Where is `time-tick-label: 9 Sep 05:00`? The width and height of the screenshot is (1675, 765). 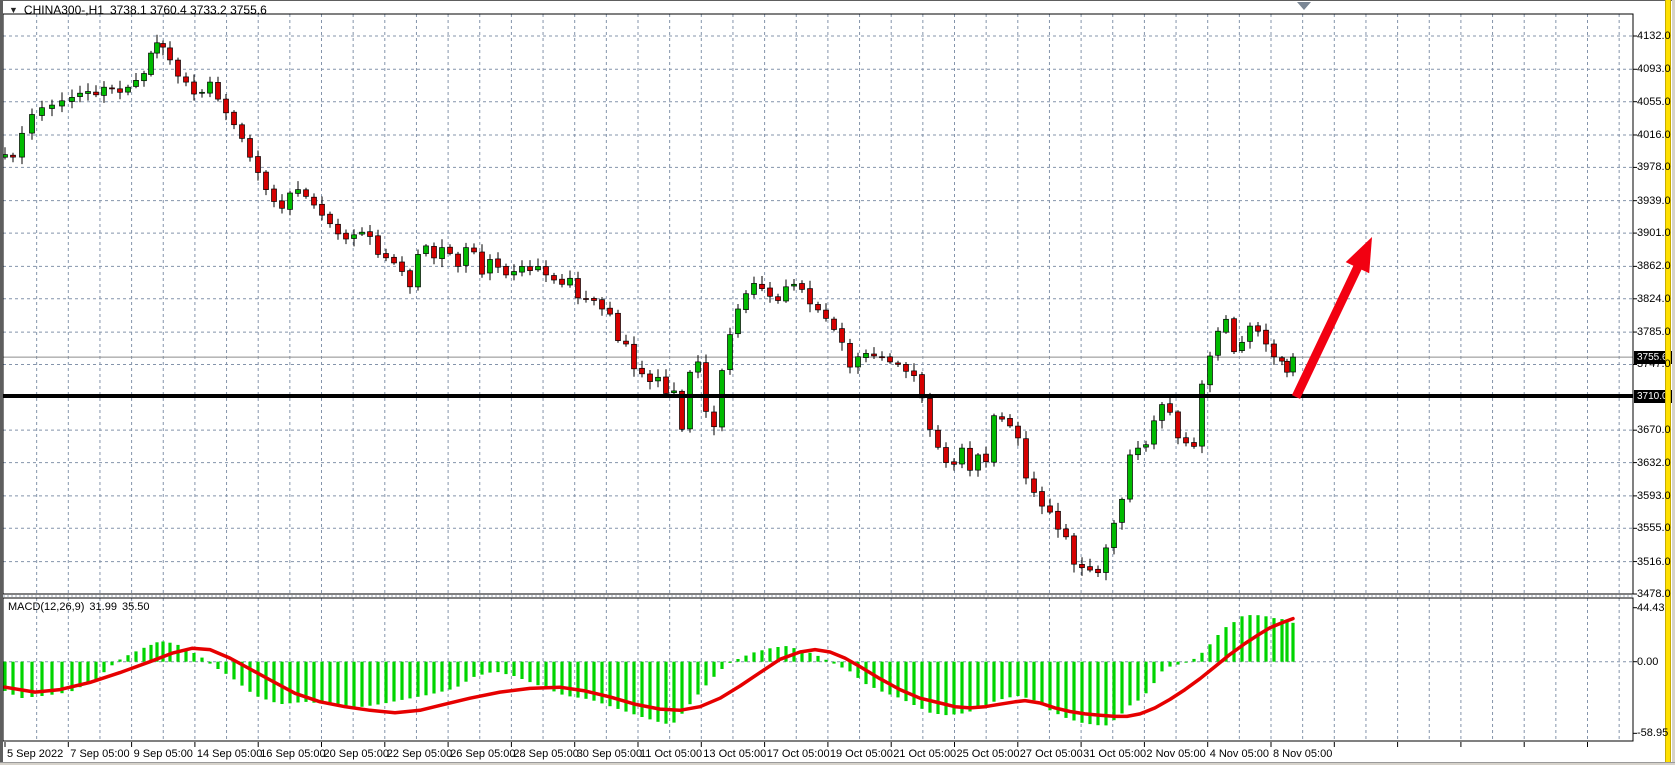
time-tick-label: 9 Sep 05:00 is located at coordinates (163, 754).